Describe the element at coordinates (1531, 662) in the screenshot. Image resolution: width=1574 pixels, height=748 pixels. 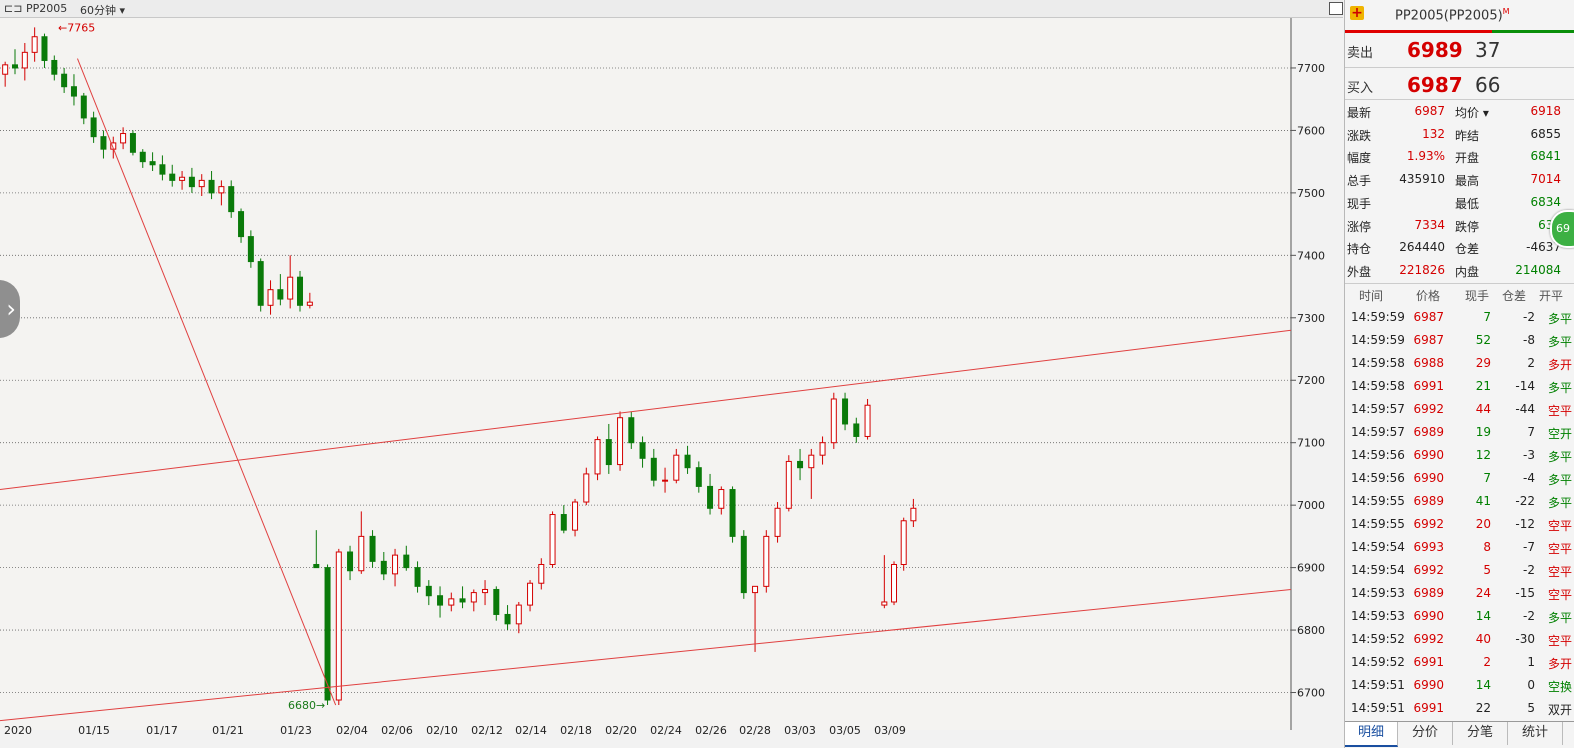
I see `tick-diff: 1` at that location.